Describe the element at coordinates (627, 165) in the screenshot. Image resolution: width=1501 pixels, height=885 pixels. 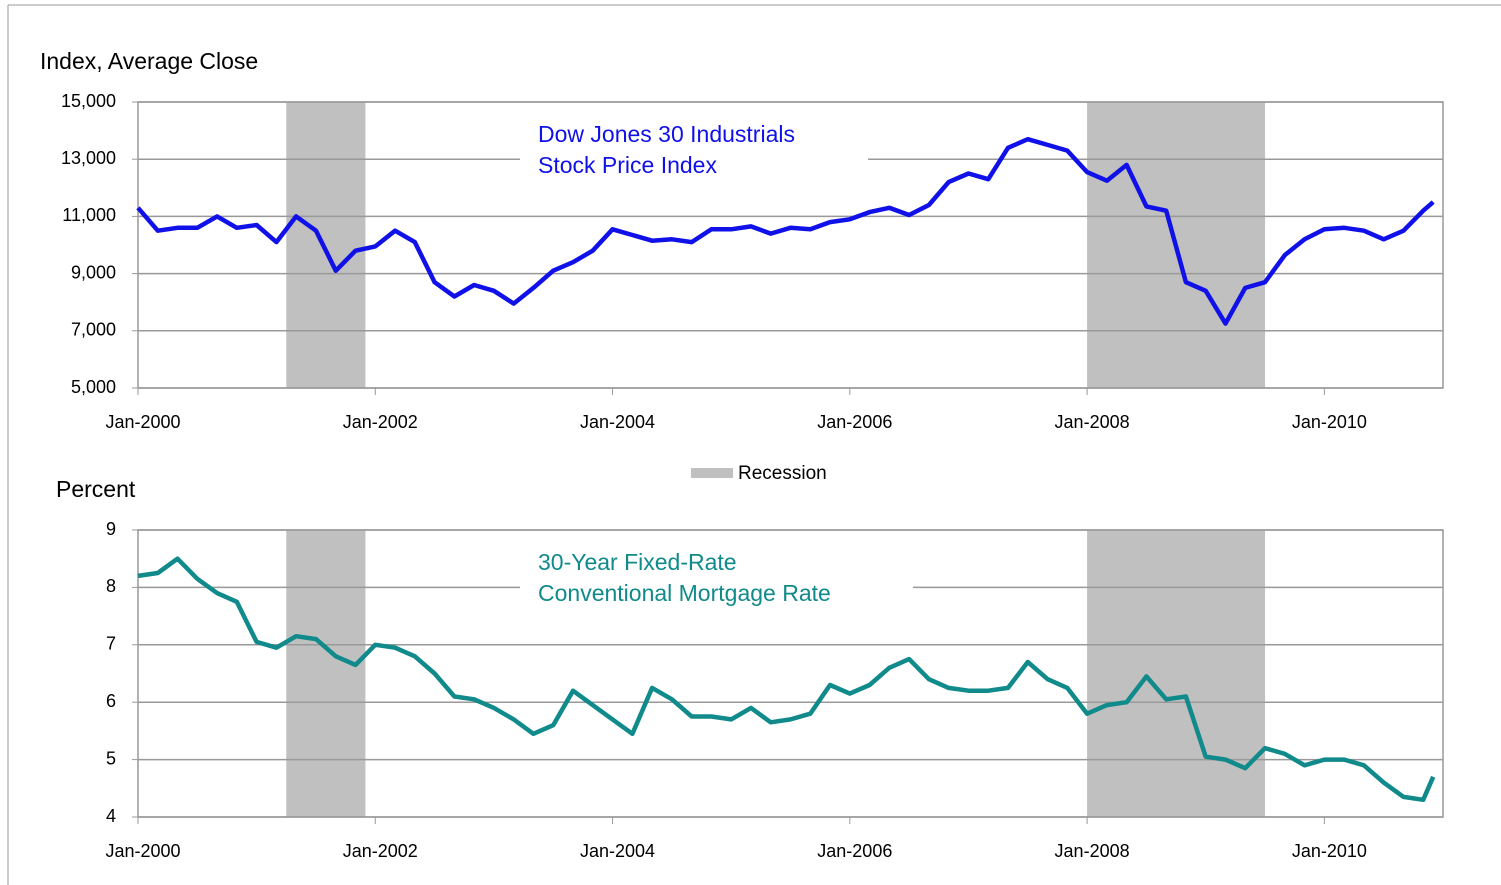
I see `annotation: Stock Price Index` at that location.